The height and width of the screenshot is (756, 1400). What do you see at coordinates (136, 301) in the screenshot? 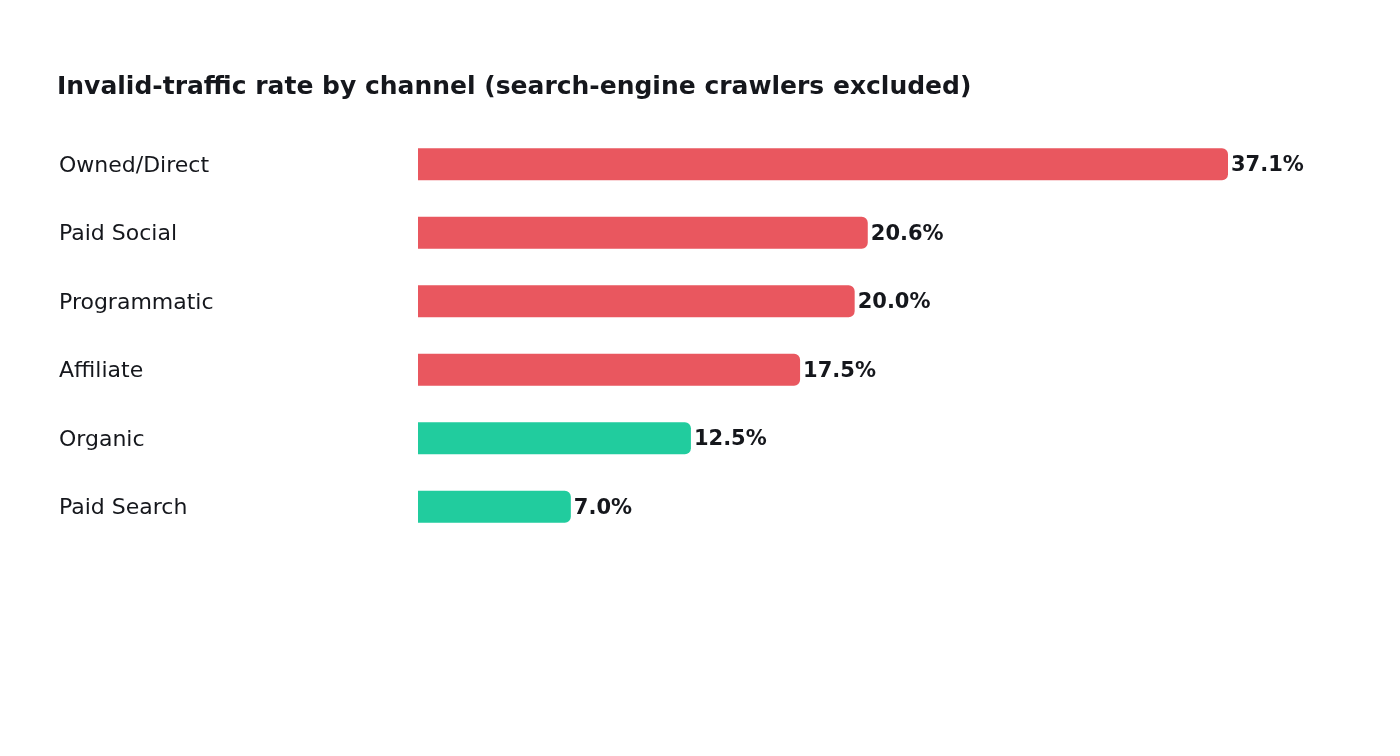
I see `y-tick-label: Programmatic` at bounding box center [136, 301].